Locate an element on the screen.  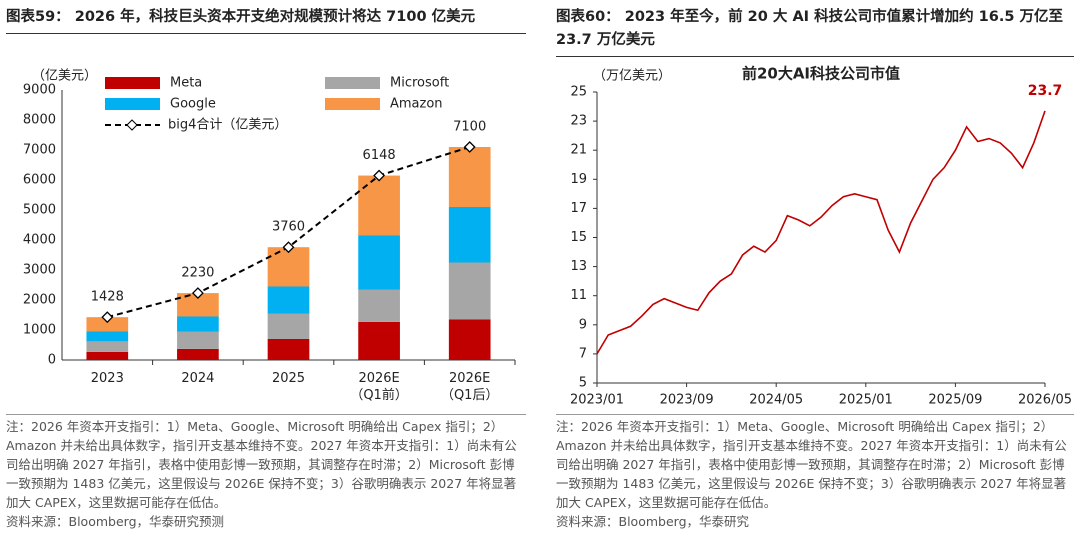
figure-caption: 图表59： 2026 年，科技巨头资本开支绝对规模预计将达 7100 亿美元 is located at coordinates (266, 20).